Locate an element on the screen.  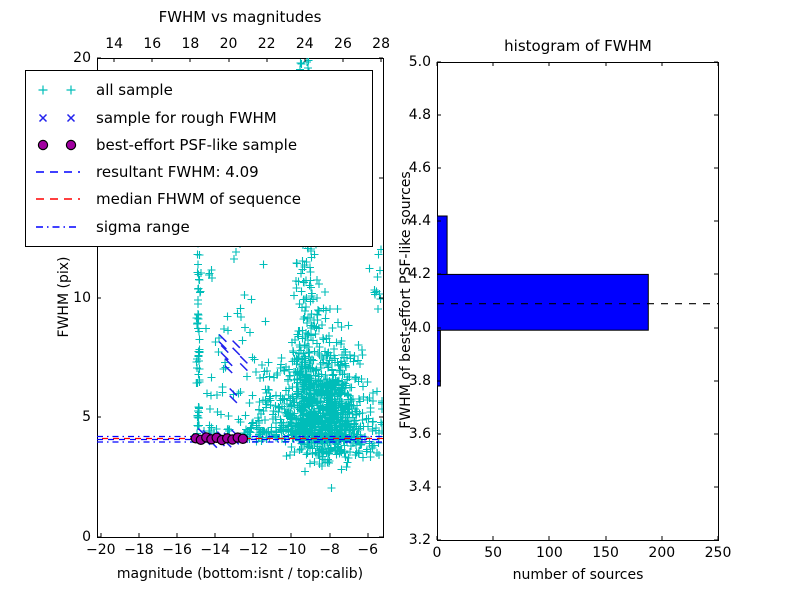
x-glyph is located at coordinates (57, 117).